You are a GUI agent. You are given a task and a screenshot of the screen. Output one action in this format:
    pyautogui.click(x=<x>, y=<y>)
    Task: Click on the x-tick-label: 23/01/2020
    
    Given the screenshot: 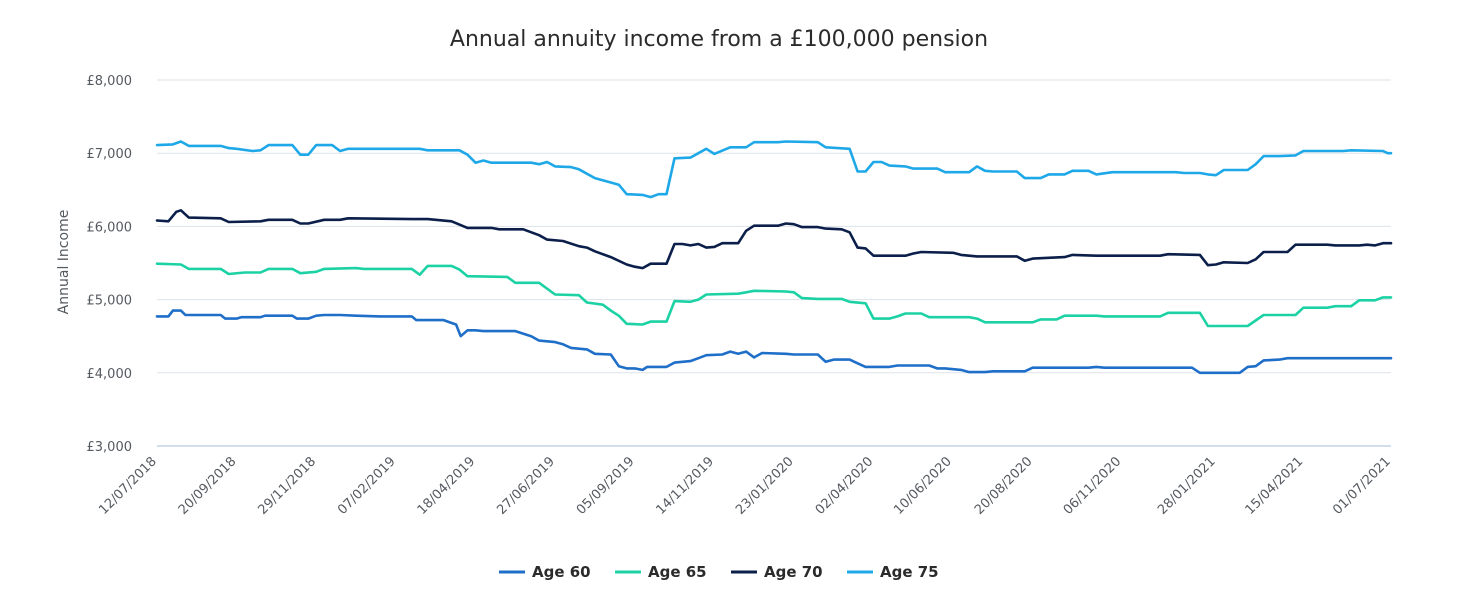 What is the action you would take?
    pyautogui.click(x=765, y=486)
    